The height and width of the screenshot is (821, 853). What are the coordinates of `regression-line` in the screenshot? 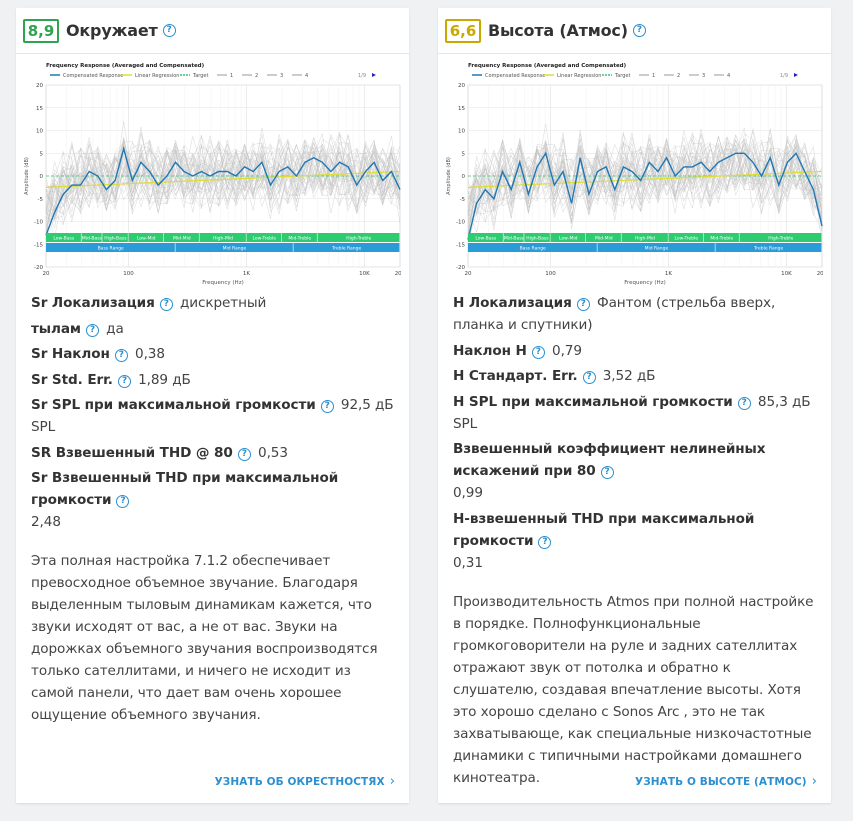 It's located at (223, 179).